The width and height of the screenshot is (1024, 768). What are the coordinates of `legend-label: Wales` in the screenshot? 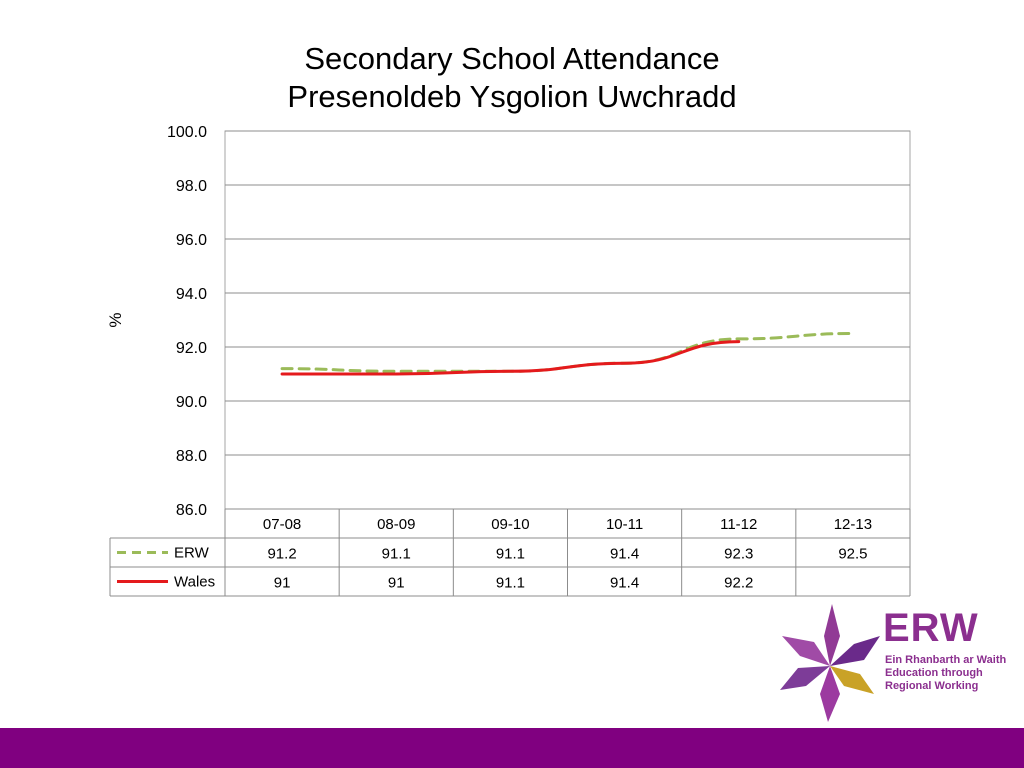 It's located at (194, 582).